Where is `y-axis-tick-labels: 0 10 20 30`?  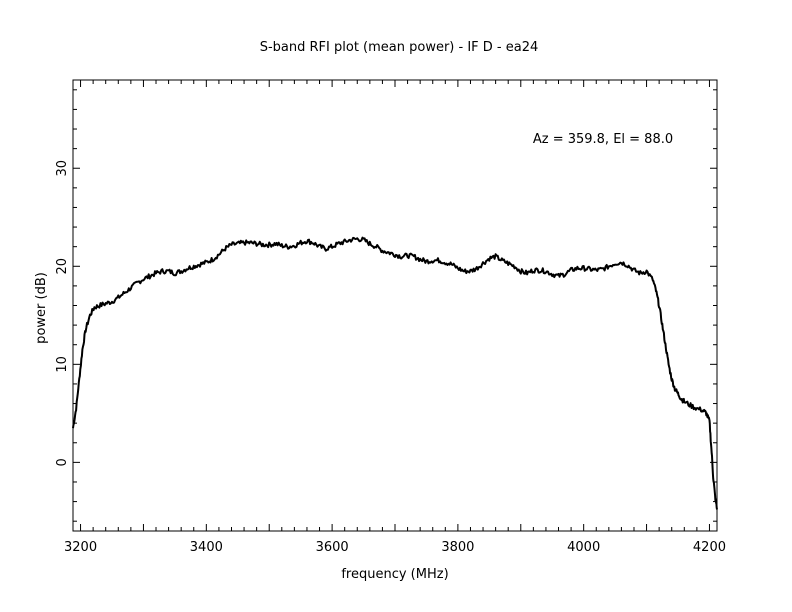
y-axis-tick-labels: 0 10 20 30 is located at coordinates (62, 313).